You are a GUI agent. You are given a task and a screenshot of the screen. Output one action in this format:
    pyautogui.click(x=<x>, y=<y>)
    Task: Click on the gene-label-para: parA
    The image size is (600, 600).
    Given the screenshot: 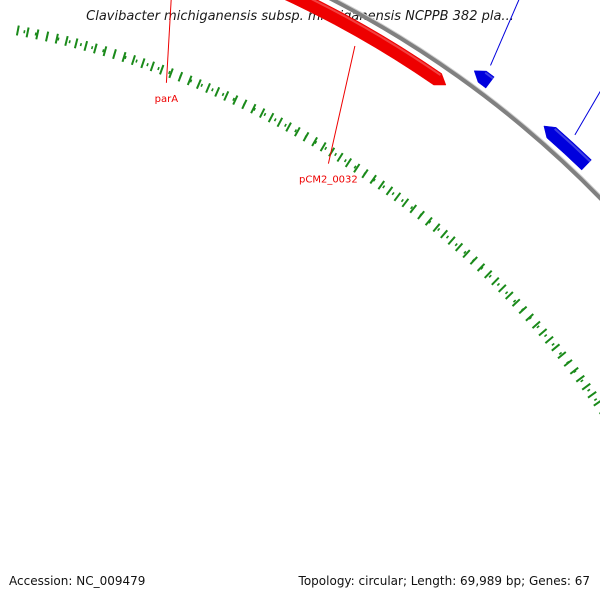 What is the action you would take?
    pyautogui.click(x=167, y=99)
    